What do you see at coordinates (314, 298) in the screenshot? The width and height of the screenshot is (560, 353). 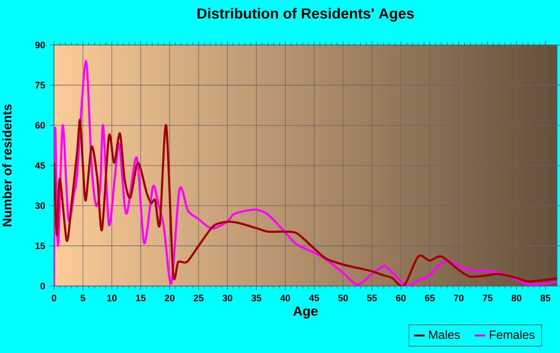 I see `x-tick-label: 45` at bounding box center [314, 298].